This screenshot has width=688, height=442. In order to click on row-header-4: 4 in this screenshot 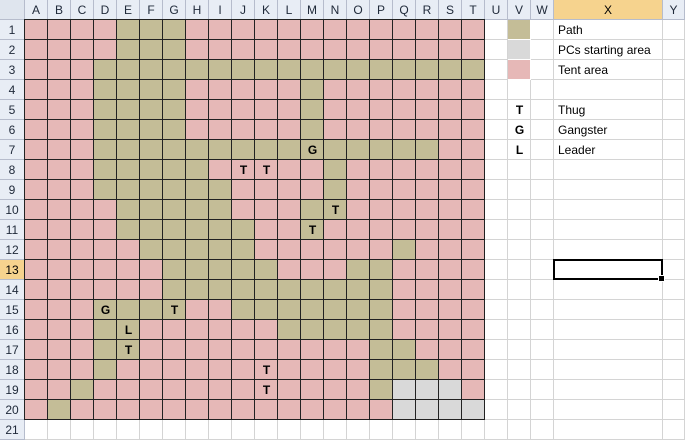, I will do `click(12, 90)`.